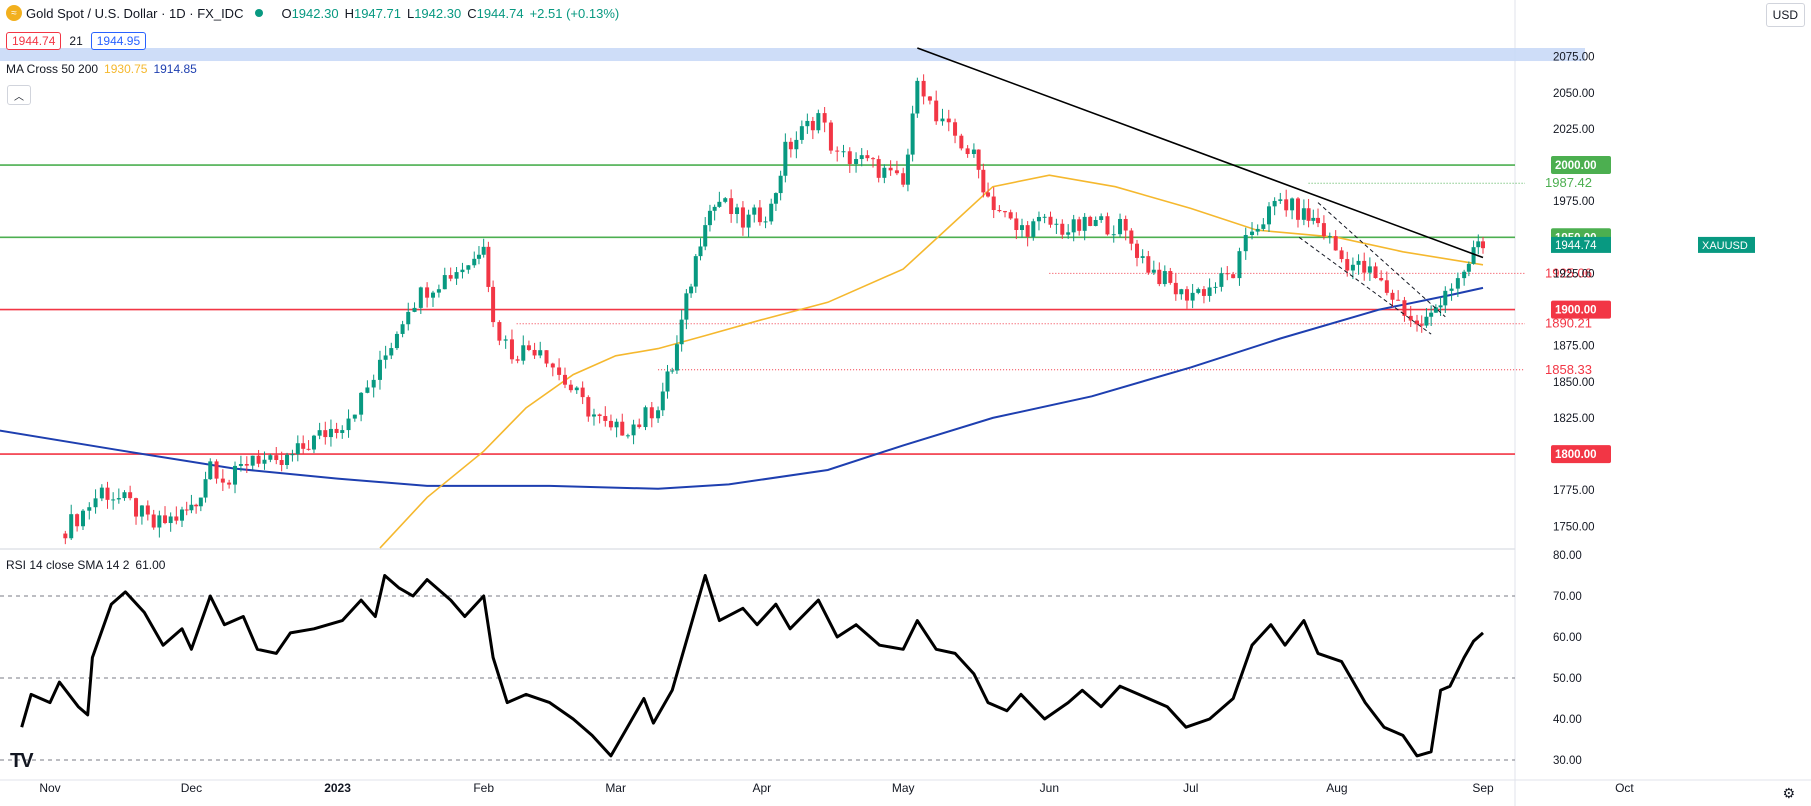  What do you see at coordinates (903, 788) in the screenshot?
I see `time-tick-label: May` at bounding box center [903, 788].